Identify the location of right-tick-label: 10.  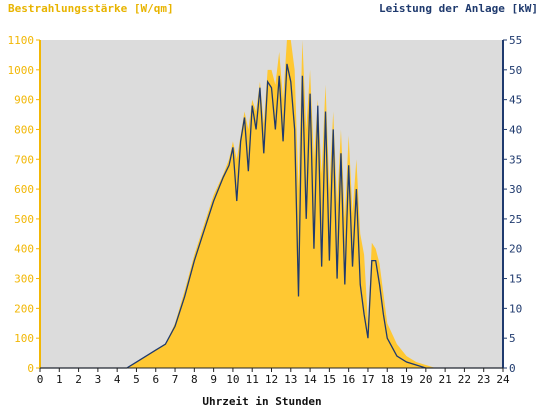
(515, 308).